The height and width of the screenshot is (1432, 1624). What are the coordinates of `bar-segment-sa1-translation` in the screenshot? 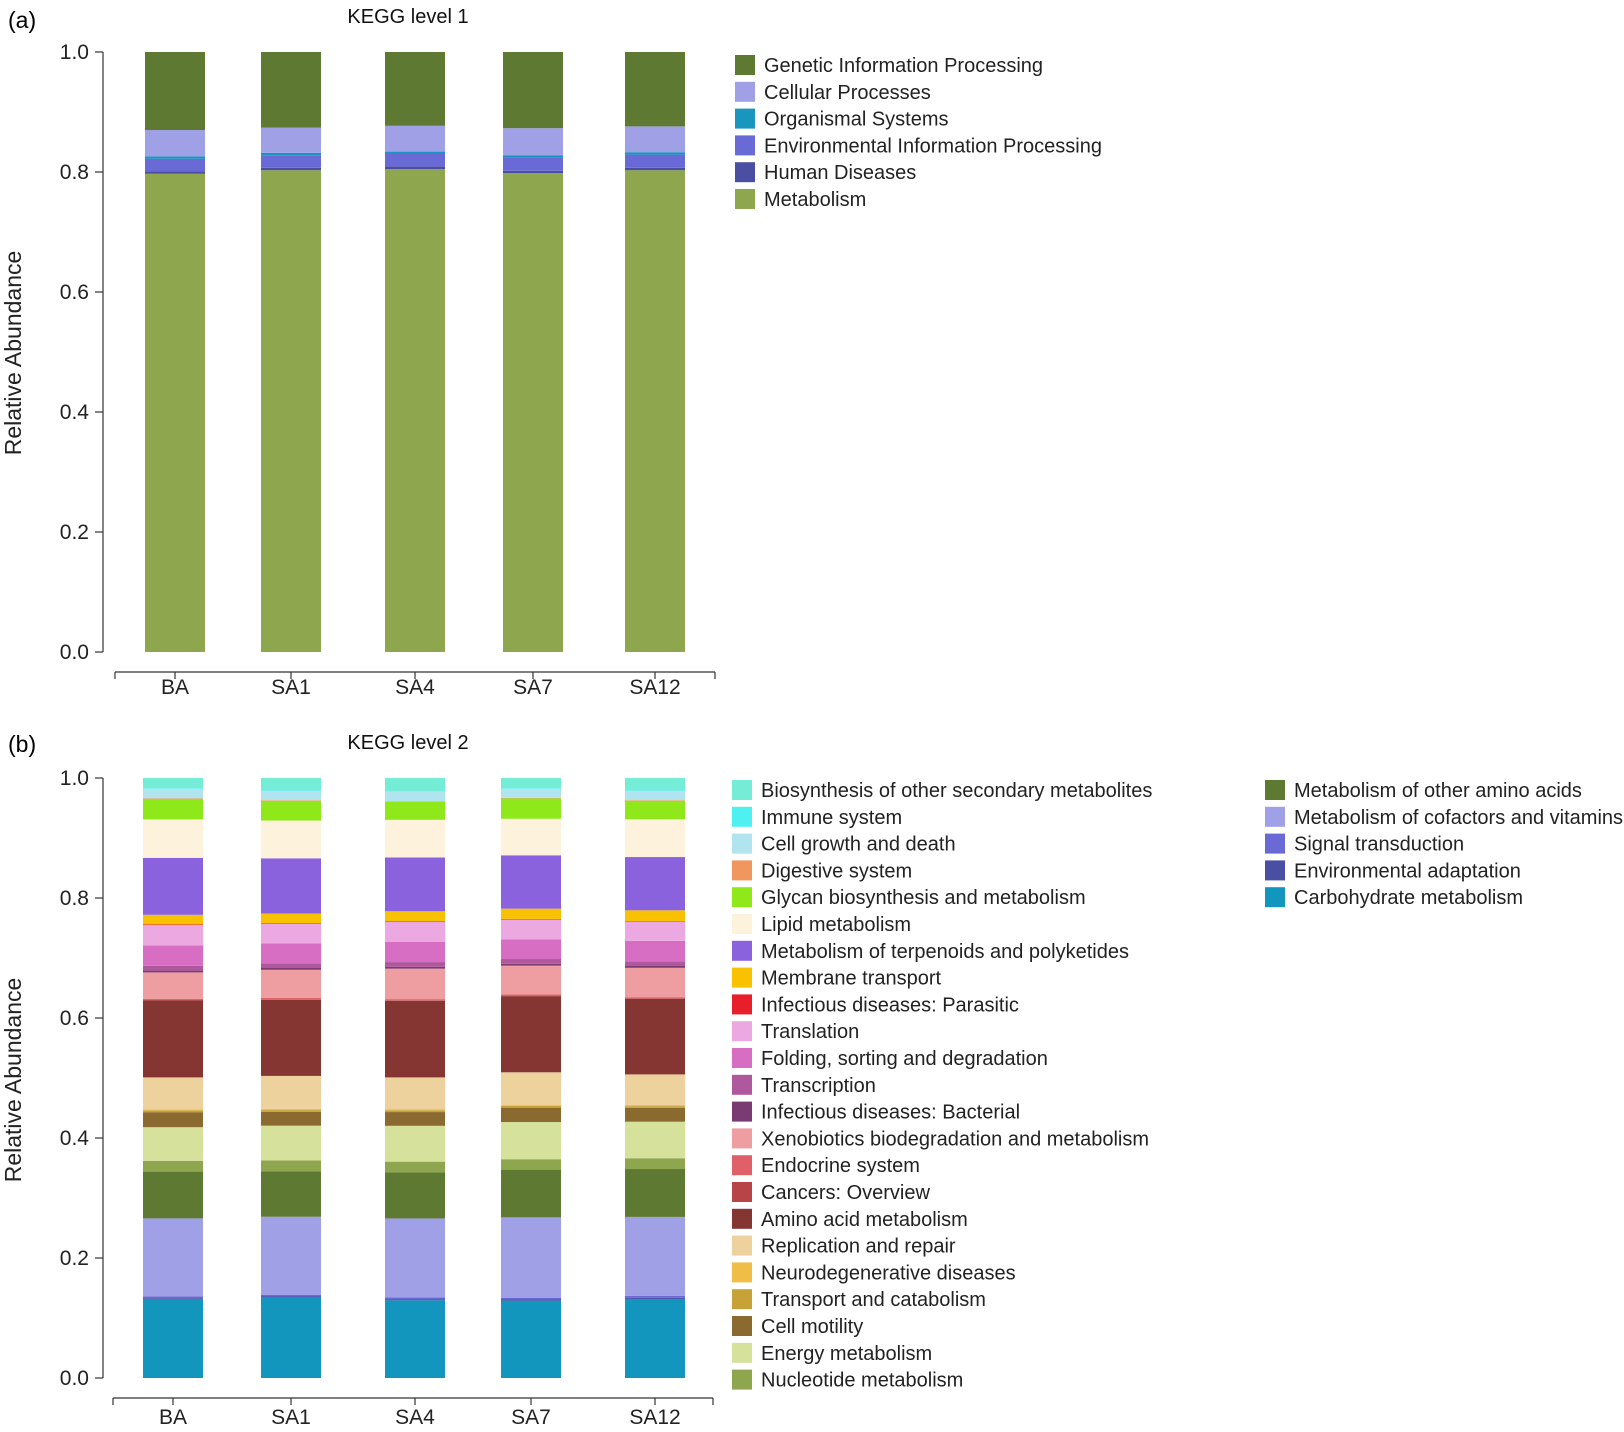 It's located at (291, 933).